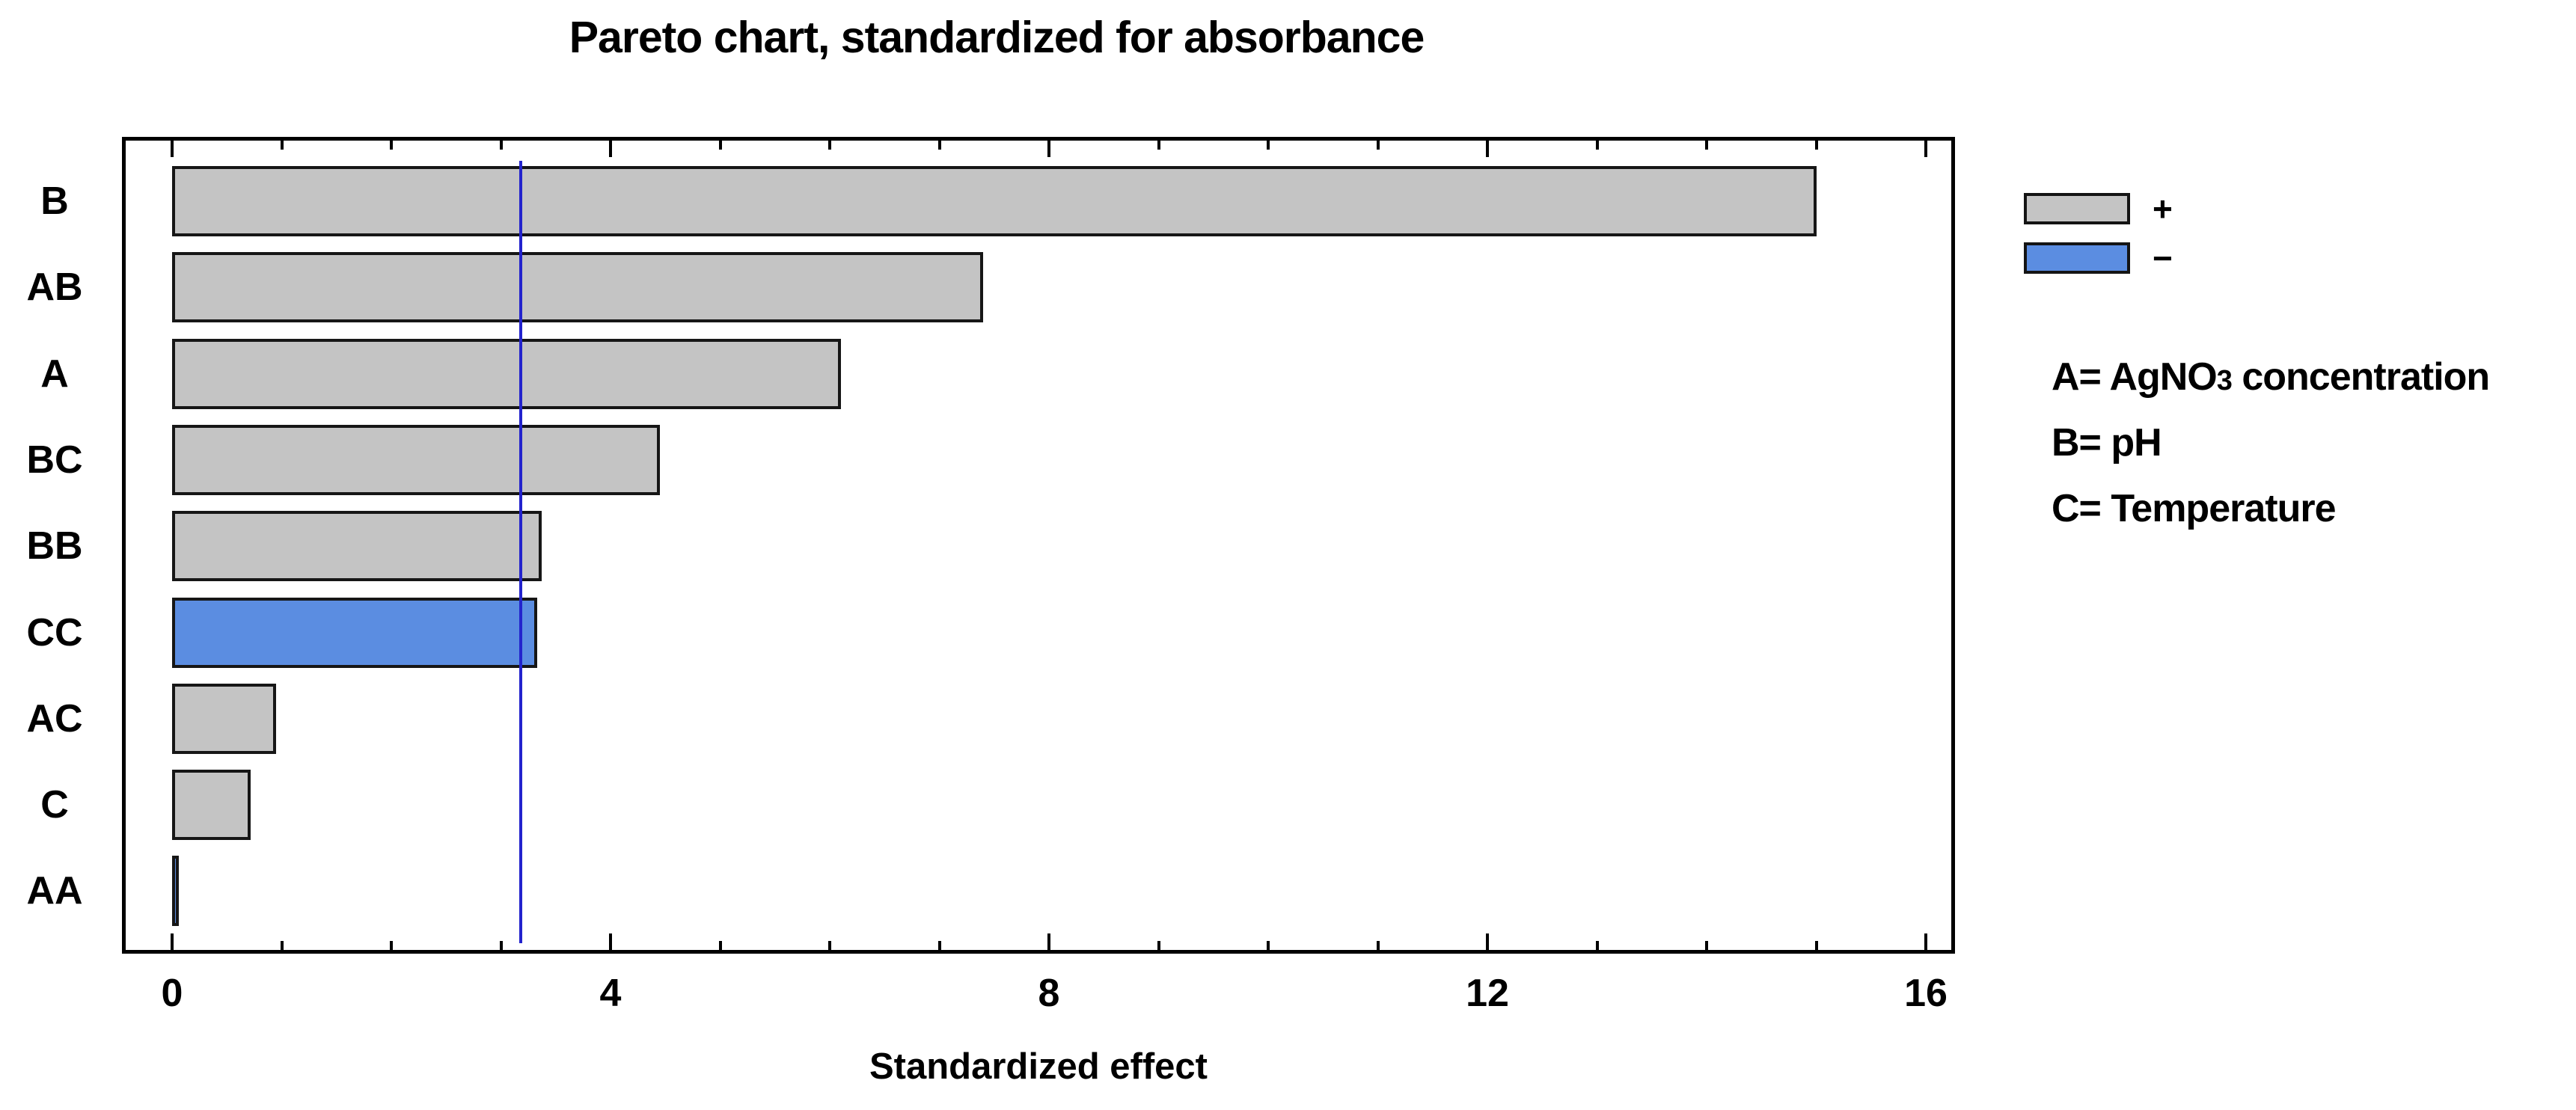  Describe the element at coordinates (55, 632) in the screenshot. I see `y-category-label-CC: CC` at that location.